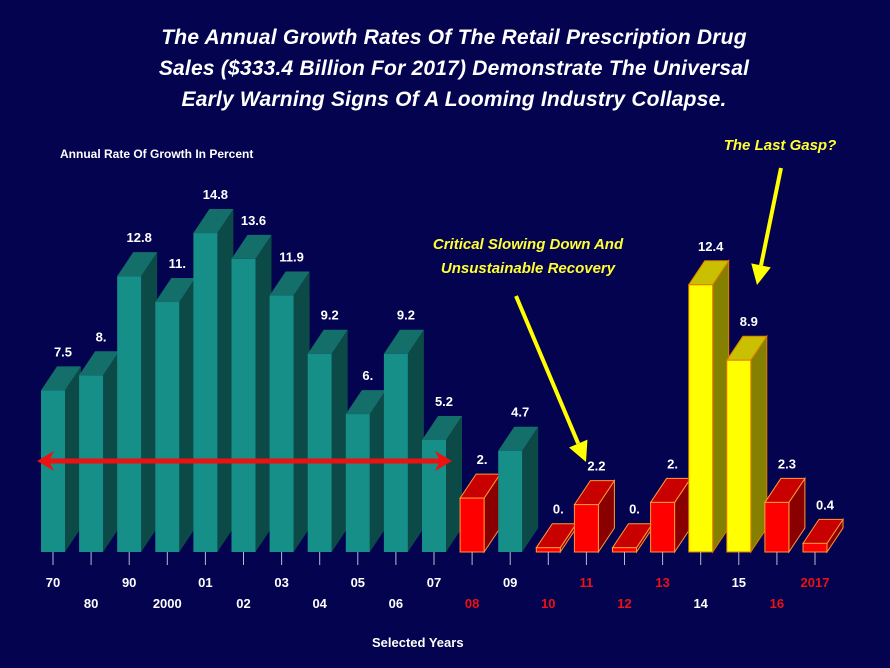  Describe the element at coordinates (528, 268) in the screenshot. I see `annotation-critical-line-2: Unsustainable Recovery` at that location.